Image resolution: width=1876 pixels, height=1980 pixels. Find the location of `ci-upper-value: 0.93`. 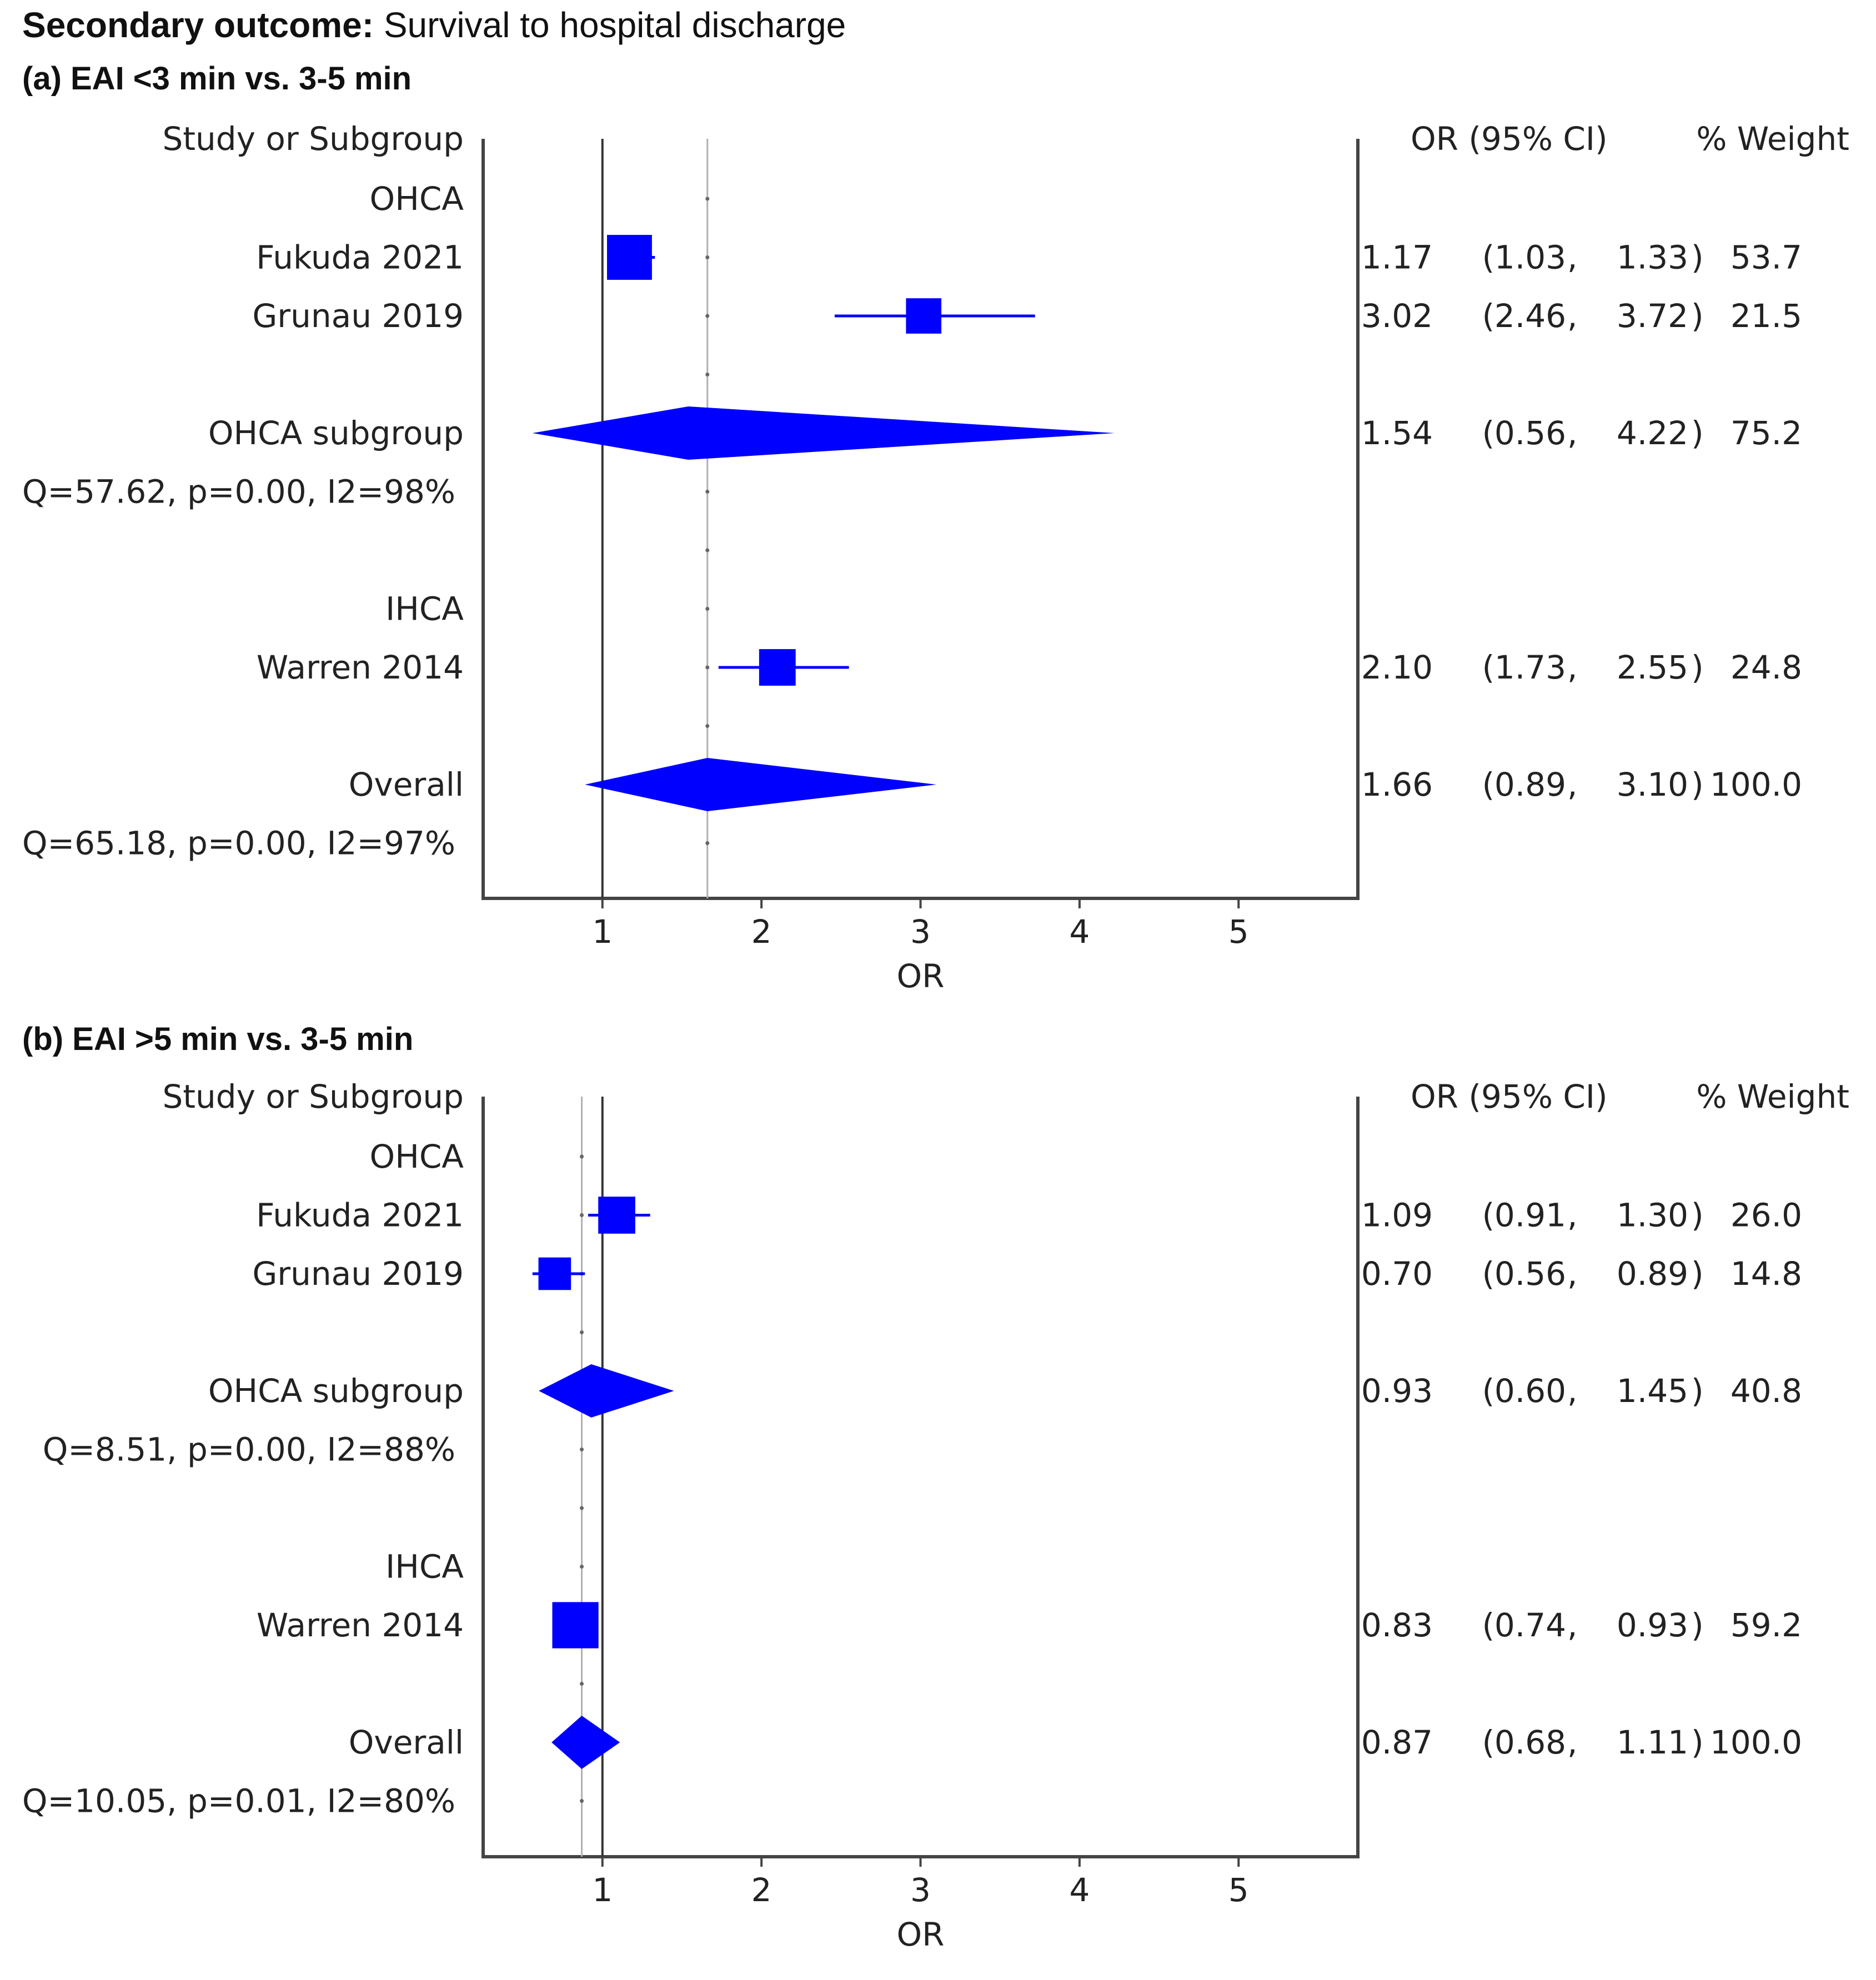

ci-upper-value: 0.93 is located at coordinates (1652, 1625).